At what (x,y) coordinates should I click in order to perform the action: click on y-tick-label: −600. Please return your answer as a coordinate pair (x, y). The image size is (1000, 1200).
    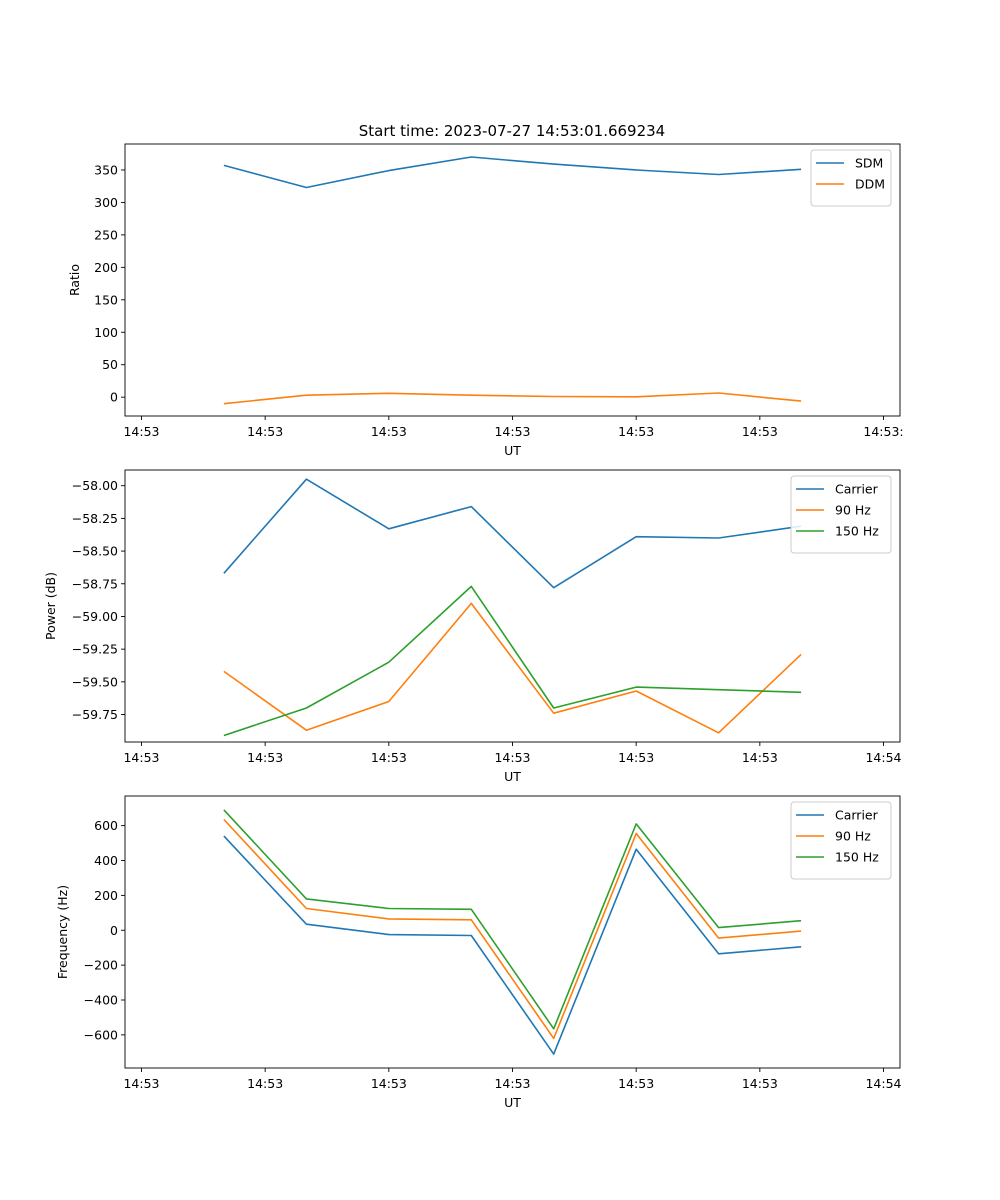
    Looking at the image, I should click on (101, 1034).